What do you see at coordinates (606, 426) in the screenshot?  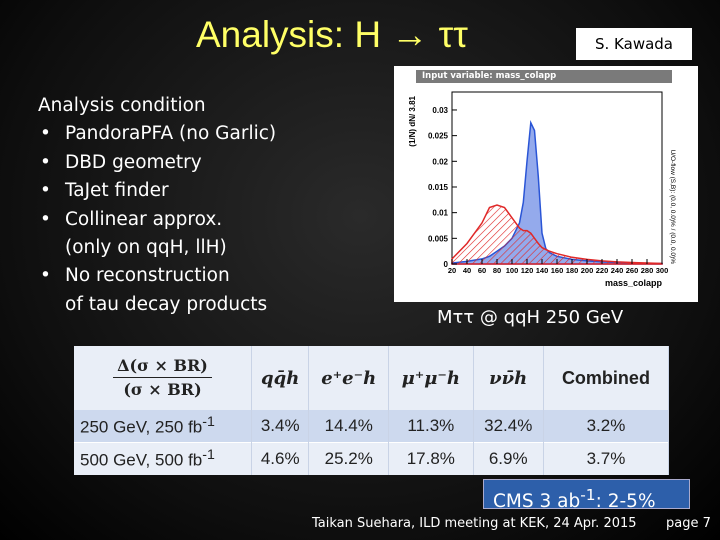 I see `table-cell: 3.2%` at bounding box center [606, 426].